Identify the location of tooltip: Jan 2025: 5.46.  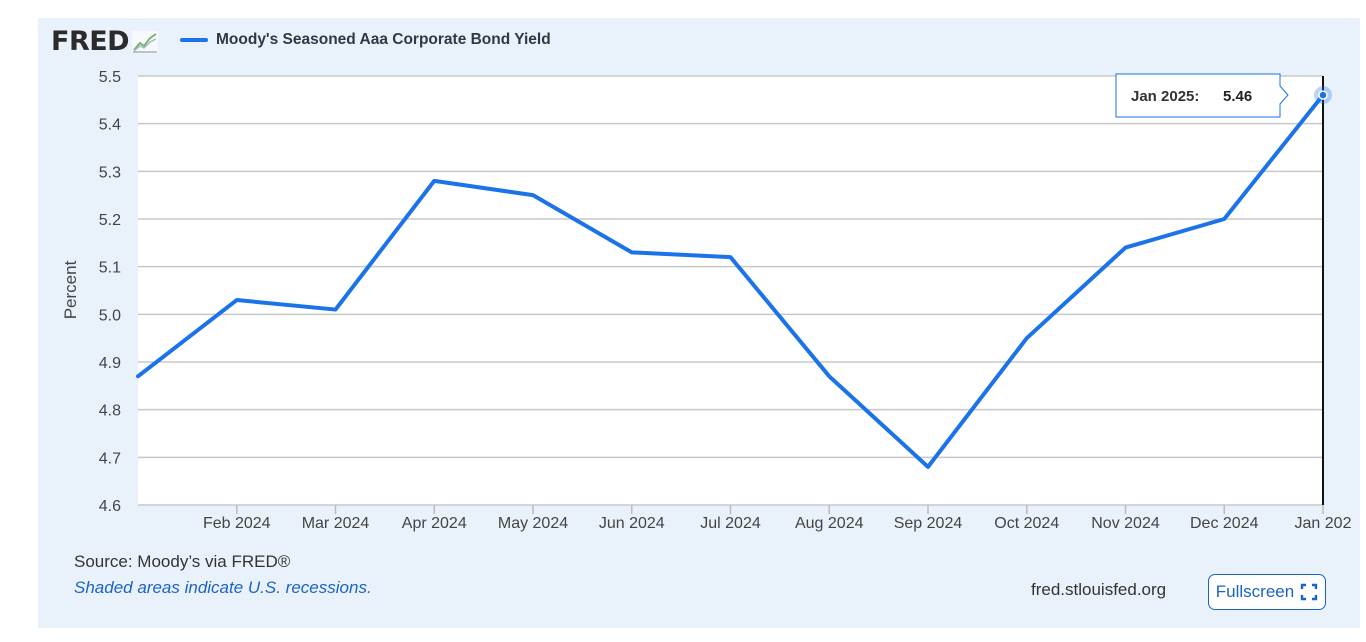
(1202, 95).